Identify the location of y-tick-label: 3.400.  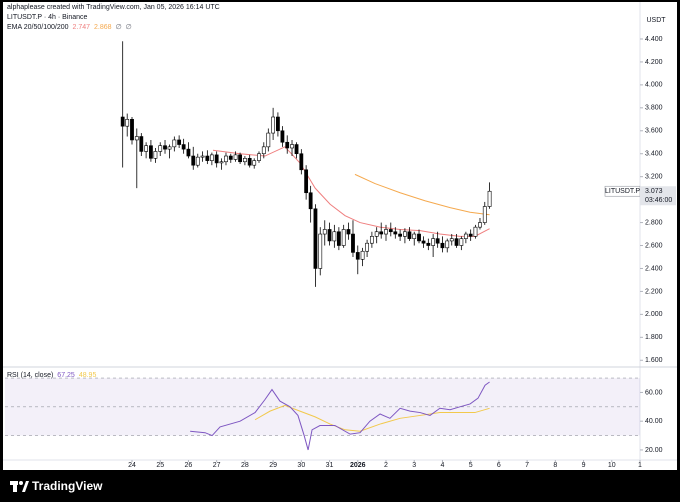
(654, 154).